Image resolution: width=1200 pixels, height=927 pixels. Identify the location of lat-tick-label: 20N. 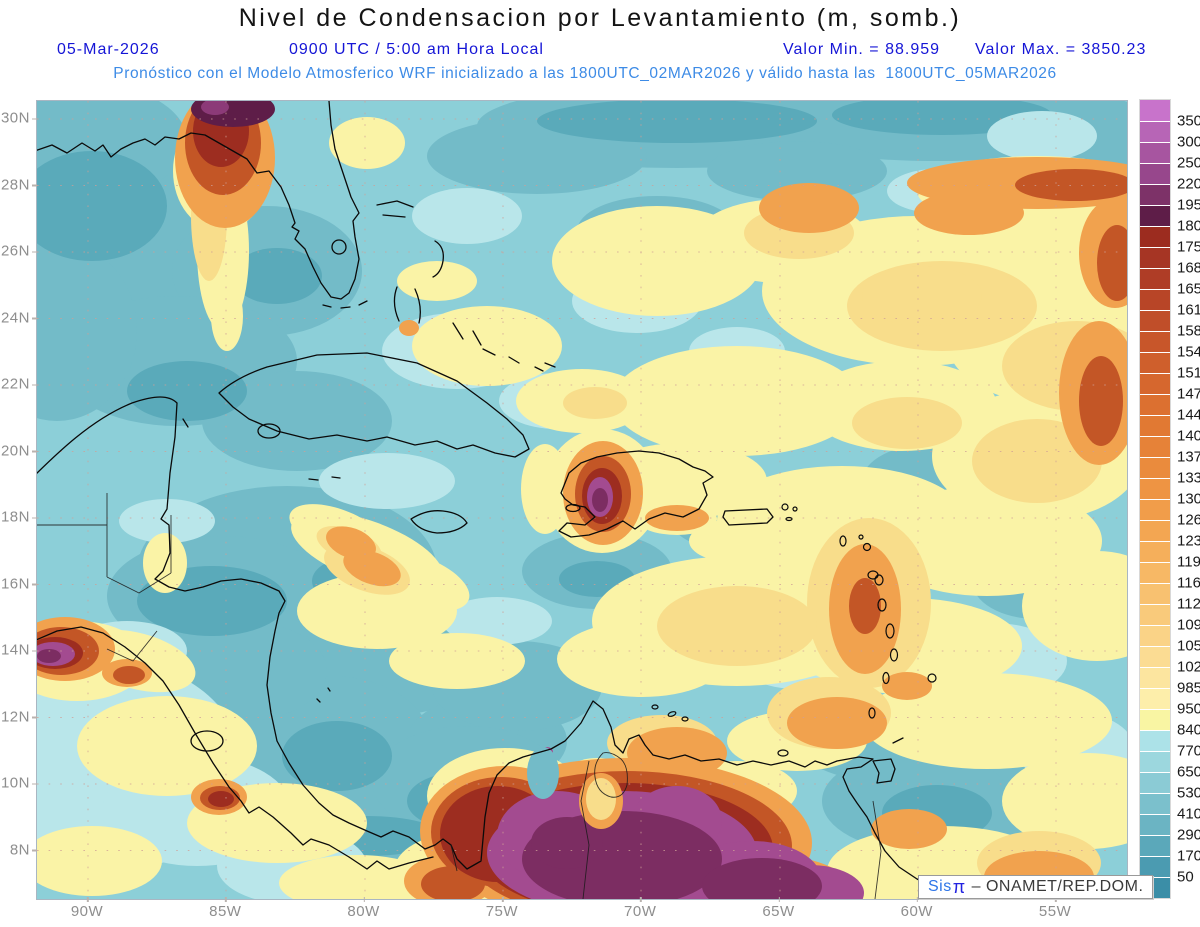
(18, 451).